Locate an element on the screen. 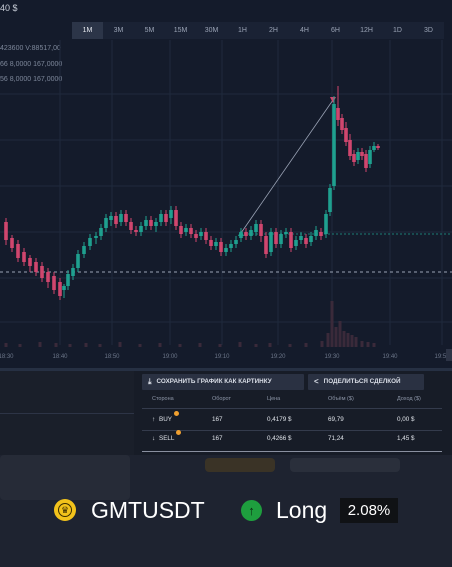 This screenshot has width=452, height=567. table-row: ↓ SELL 167 0,4266 $ 71,24 1,45 $ is located at coordinates (293, 438).